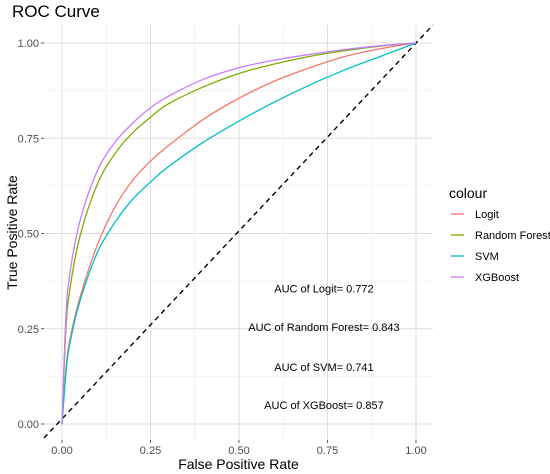  What do you see at coordinates (512, 236) in the screenshot?
I see `legend-label-random-forest: Random Forest` at bounding box center [512, 236].